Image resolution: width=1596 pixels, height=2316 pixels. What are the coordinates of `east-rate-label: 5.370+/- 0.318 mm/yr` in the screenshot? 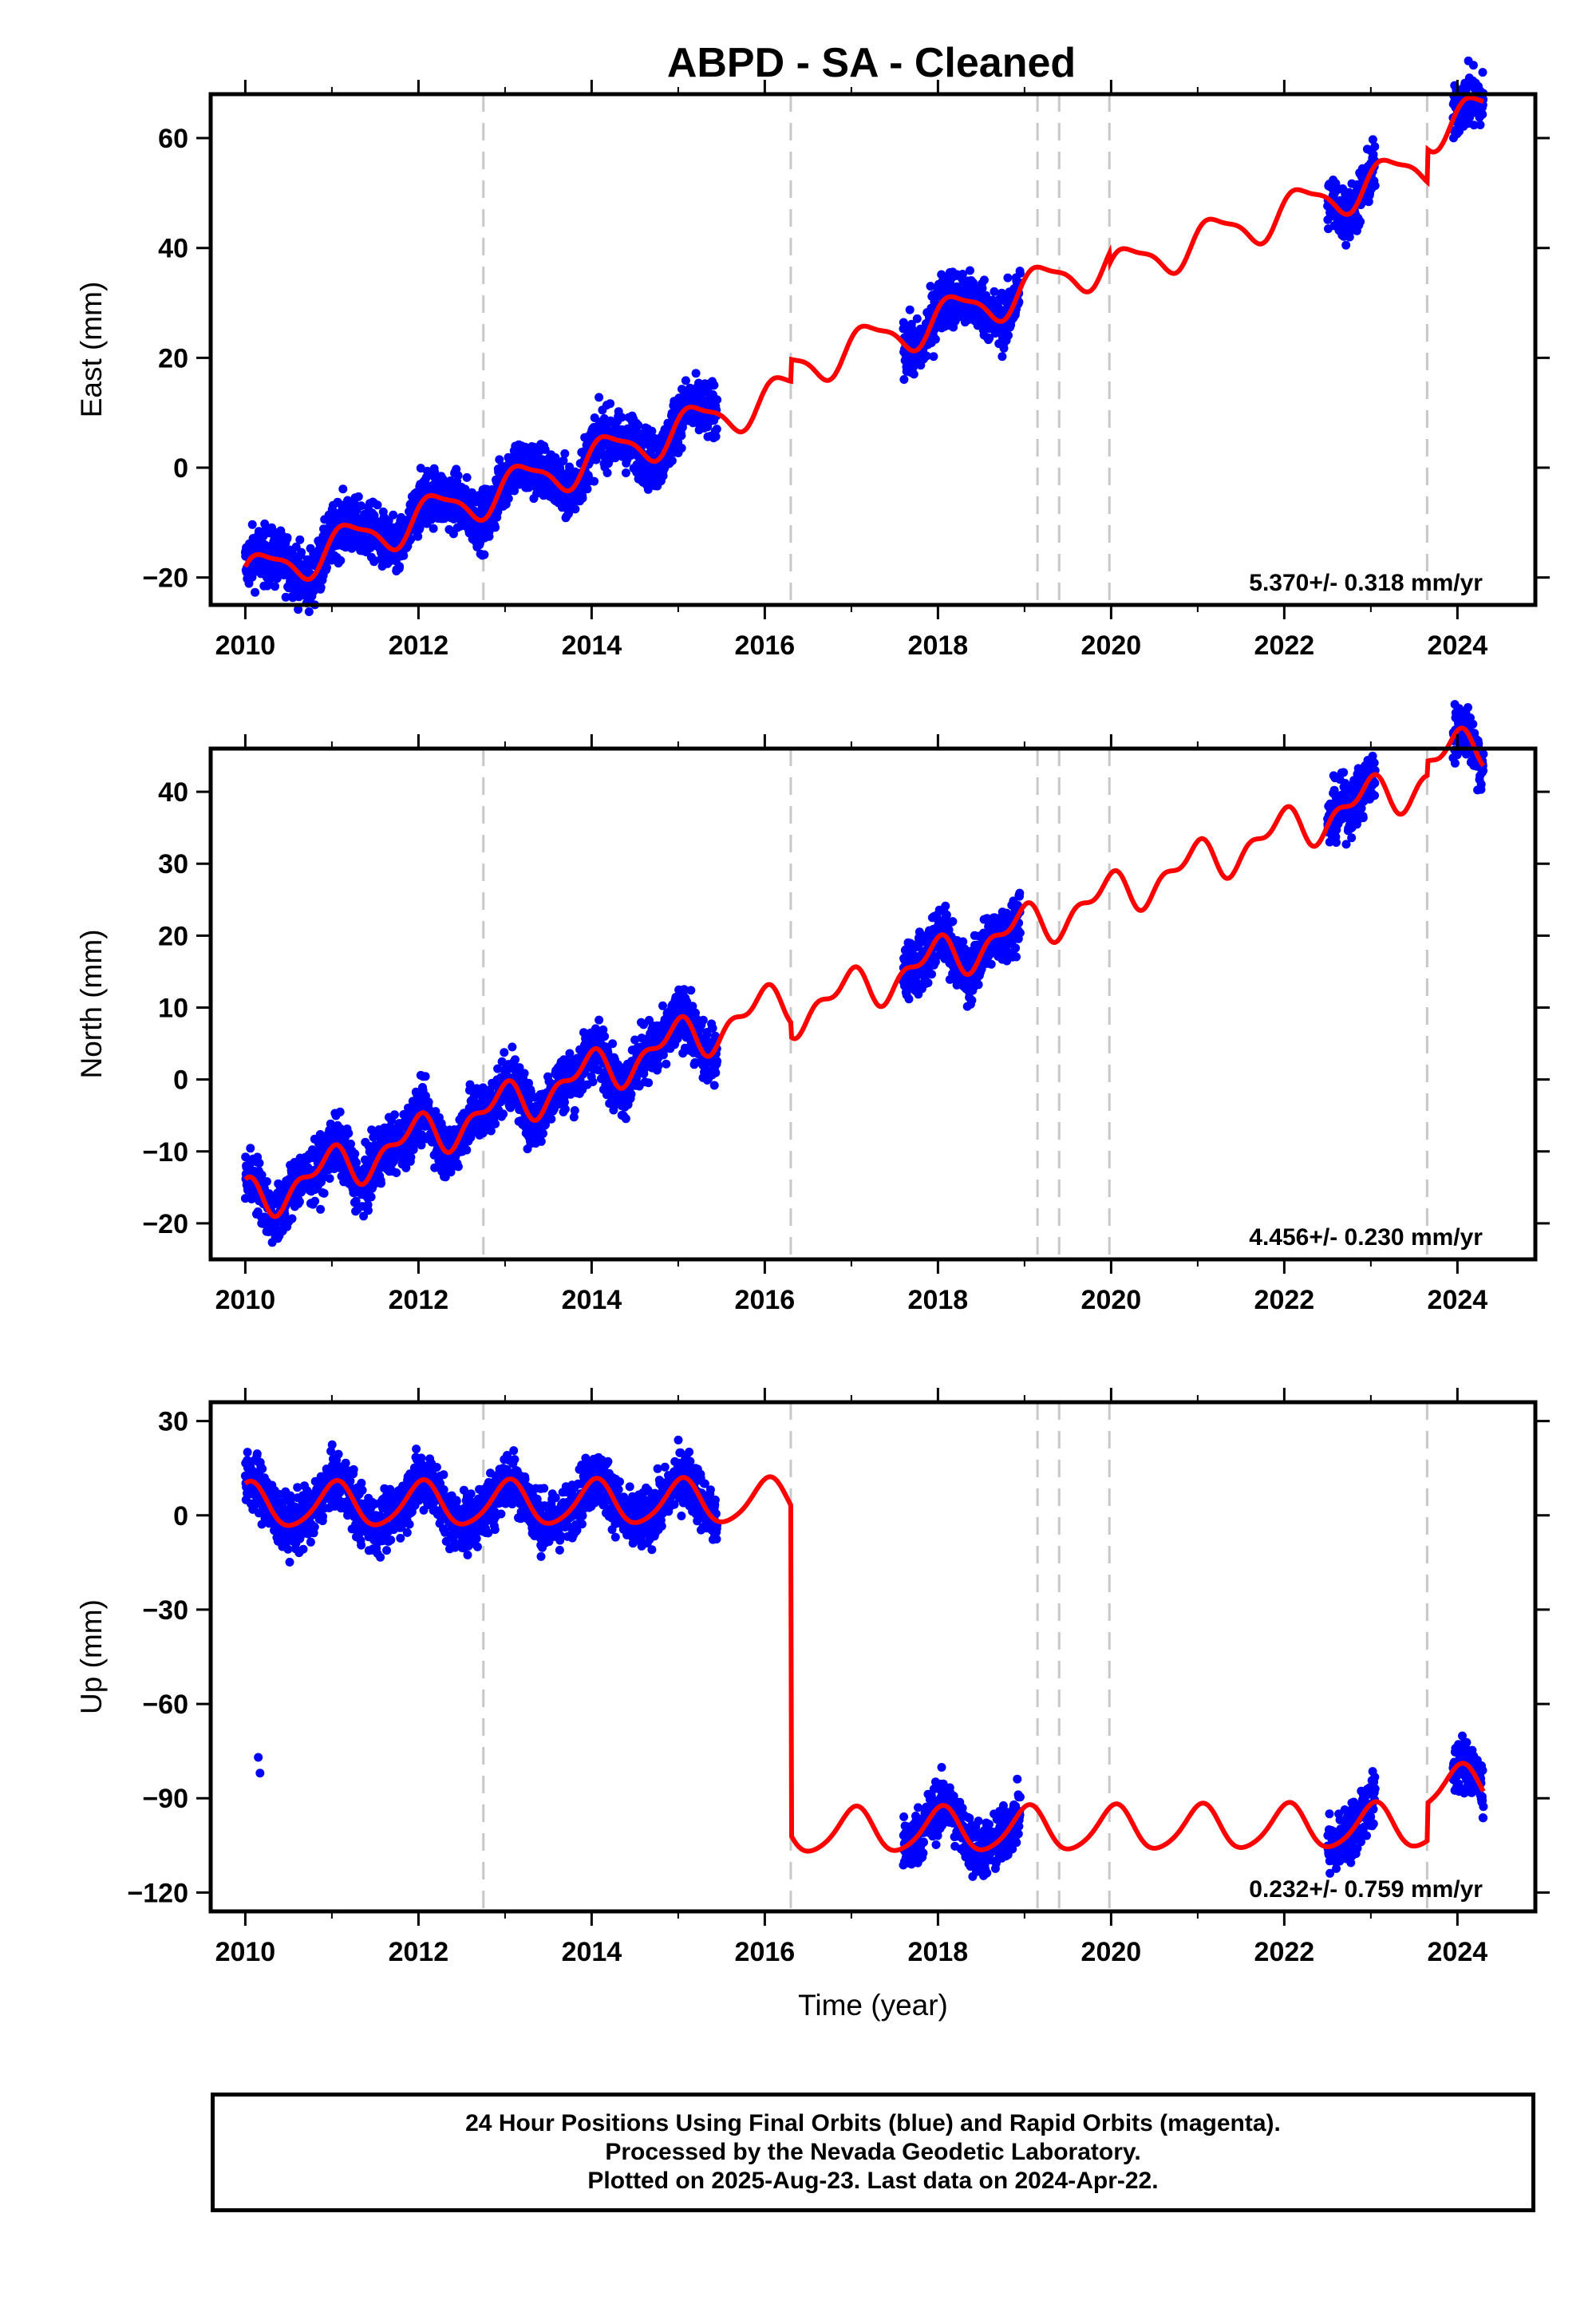 It's located at (1366, 583).